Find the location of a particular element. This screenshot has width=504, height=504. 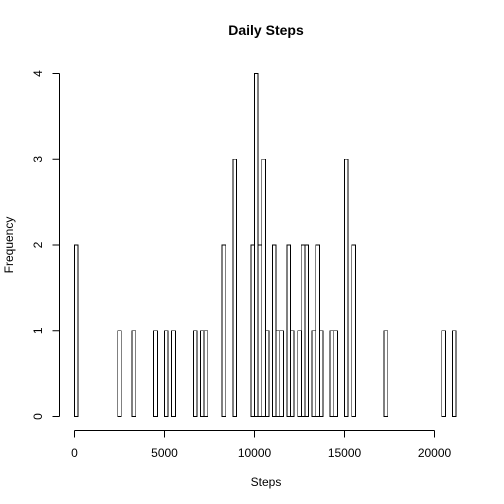

y-tick-label: 3 is located at coordinates (38, 159).